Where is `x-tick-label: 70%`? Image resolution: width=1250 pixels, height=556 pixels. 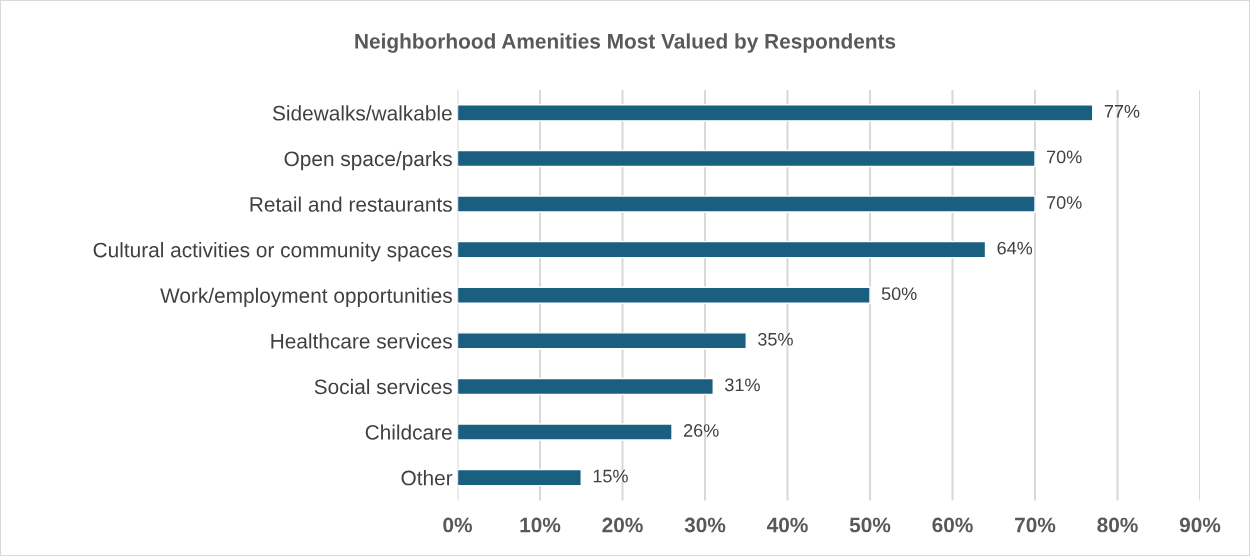
x-tick-label: 70% is located at coordinates (1035, 525).